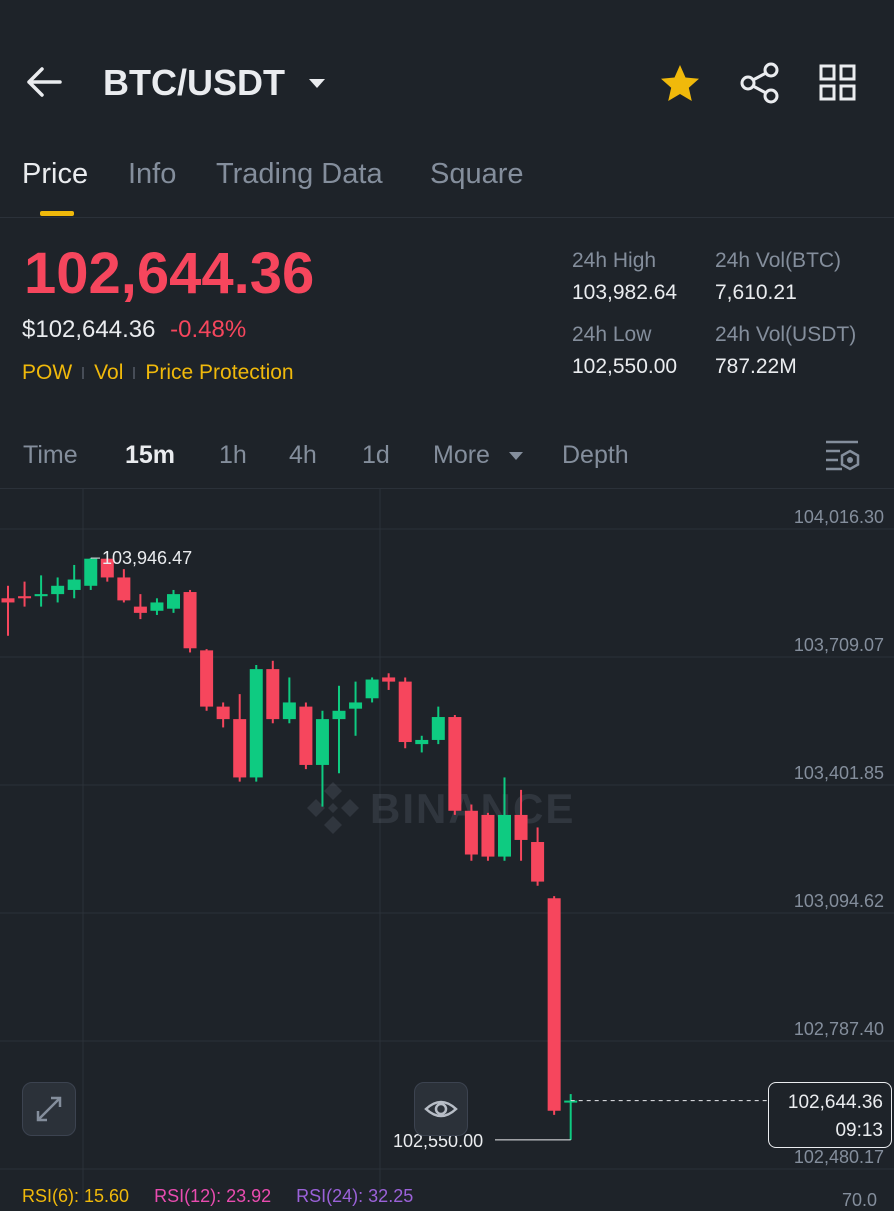  I want to click on high-marker-label: 103,946.47, so click(147, 558).